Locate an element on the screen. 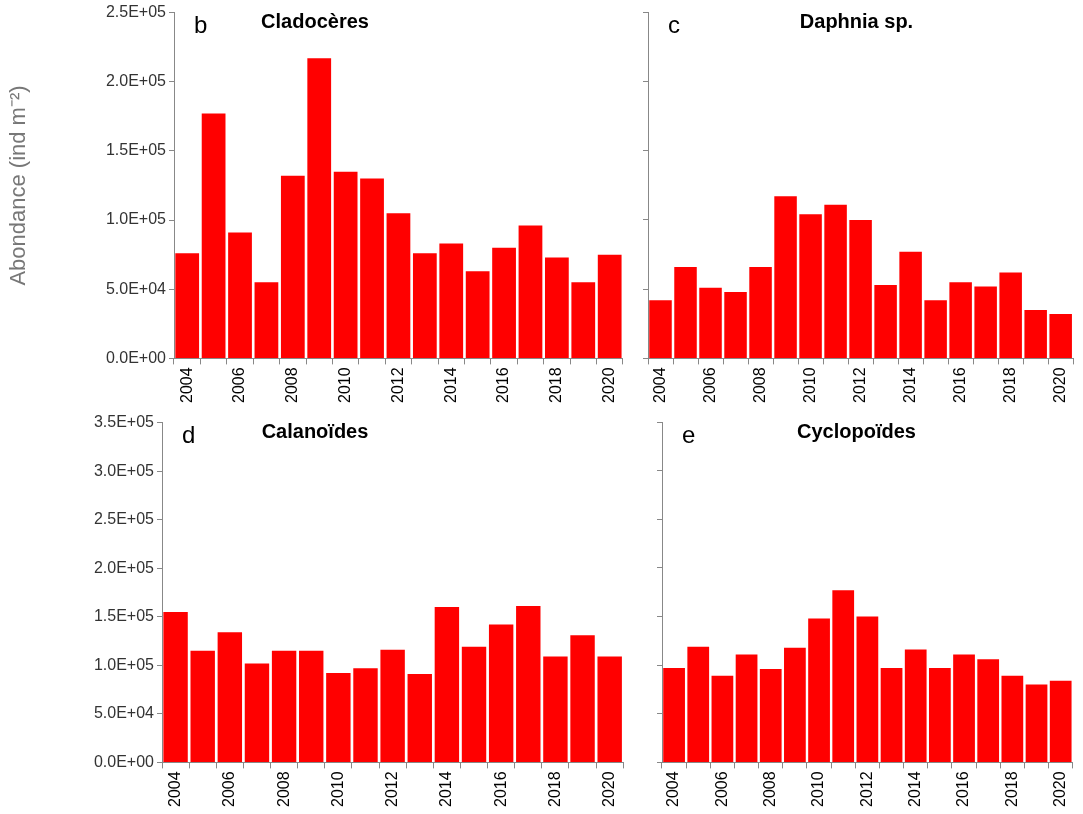 This screenshot has height=814, width=1083. chart-title: Cyclopoïdes is located at coordinates (856, 430).